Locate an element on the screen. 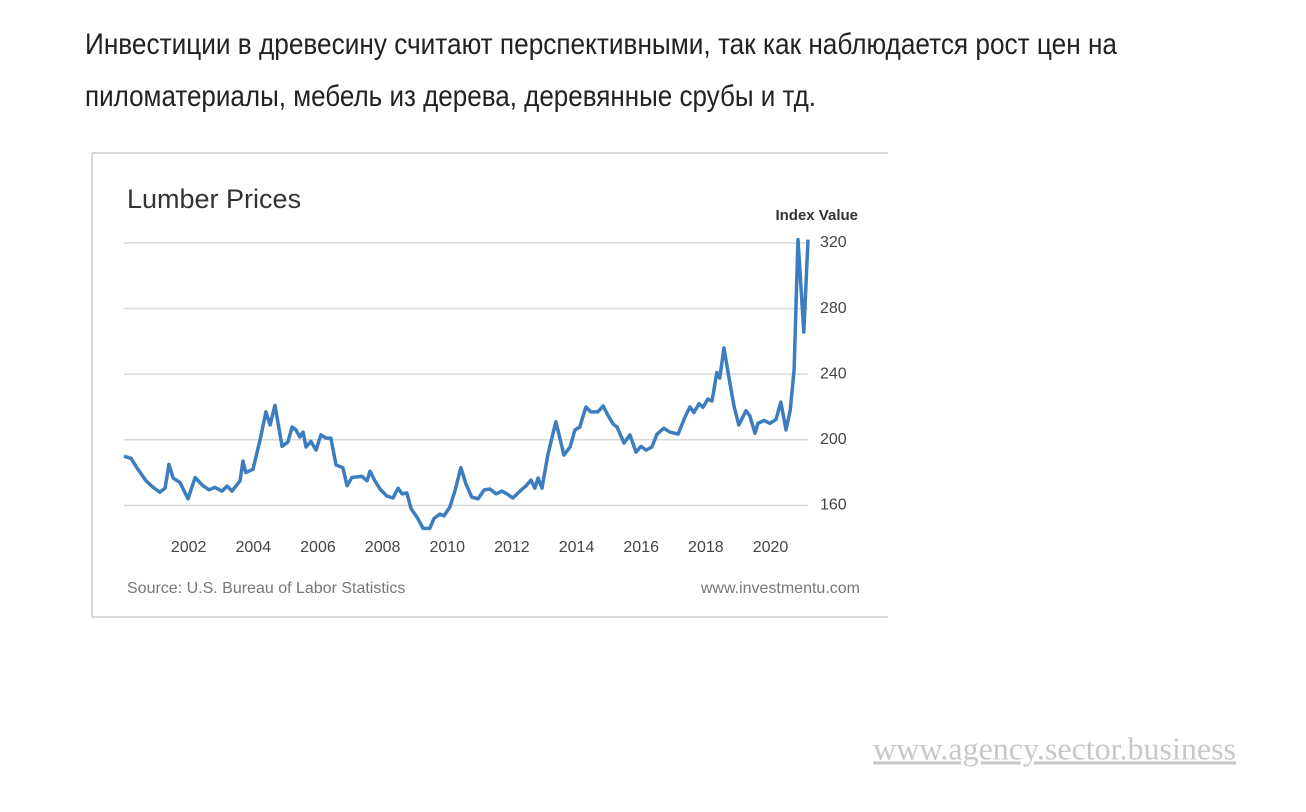 The width and height of the screenshot is (1306, 812). watermark: www.agency.sector.business is located at coordinates (1054, 748).